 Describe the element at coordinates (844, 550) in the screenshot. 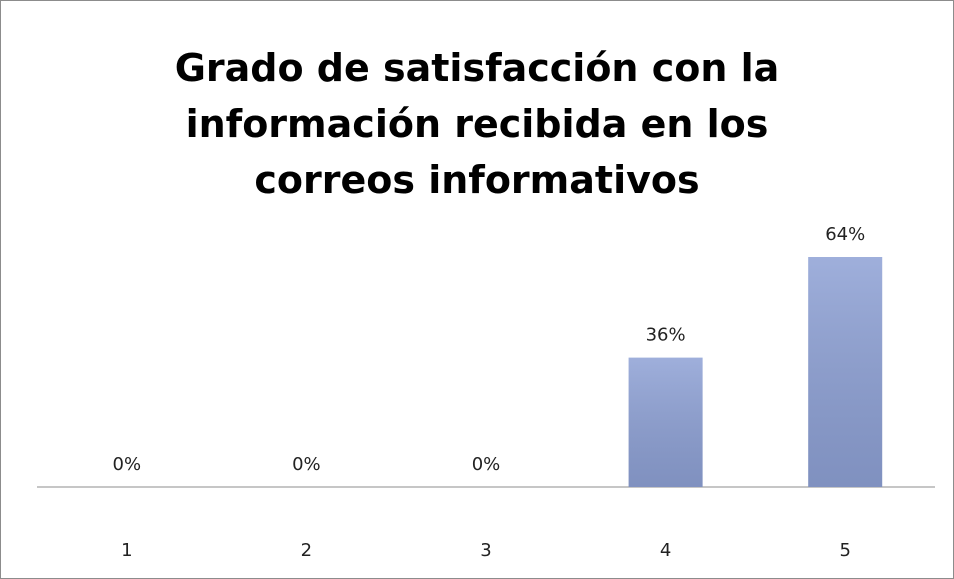

I see `x-tick-label: 5` at that location.